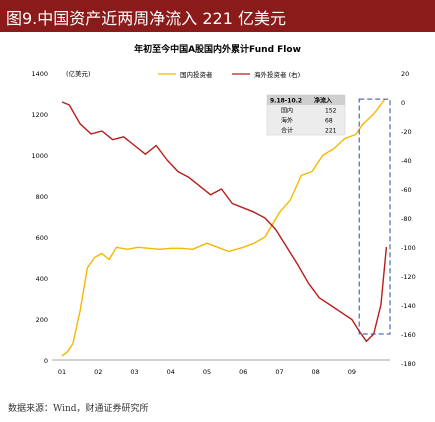  I want to click on chart-title: 年初至今中国A股国内外累计Fund Flow, so click(217, 50).